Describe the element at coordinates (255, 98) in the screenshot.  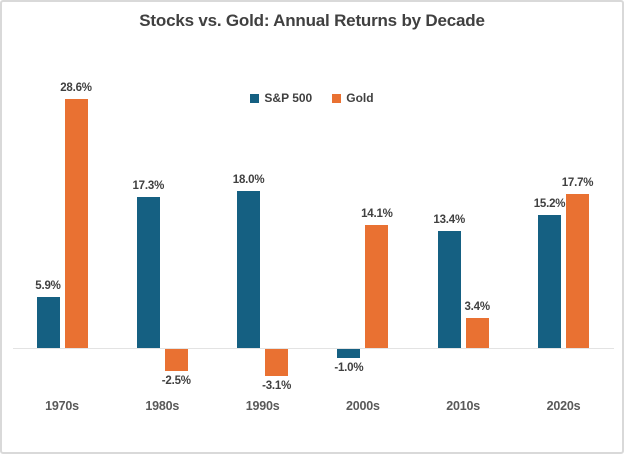
I see `legend-swatch-sp500-icon` at that location.